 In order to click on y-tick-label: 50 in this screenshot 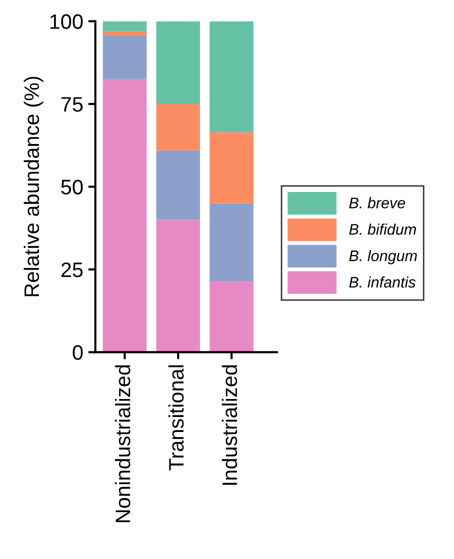, I will do `click(72, 187)`.